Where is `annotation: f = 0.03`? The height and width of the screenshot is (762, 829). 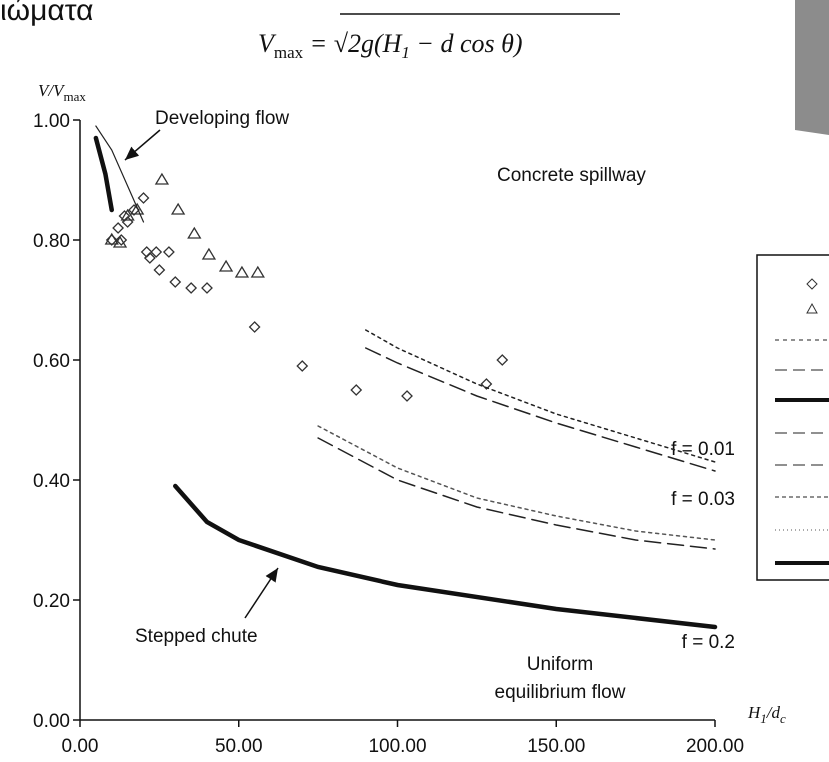 annotation: f = 0.03 is located at coordinates (703, 499).